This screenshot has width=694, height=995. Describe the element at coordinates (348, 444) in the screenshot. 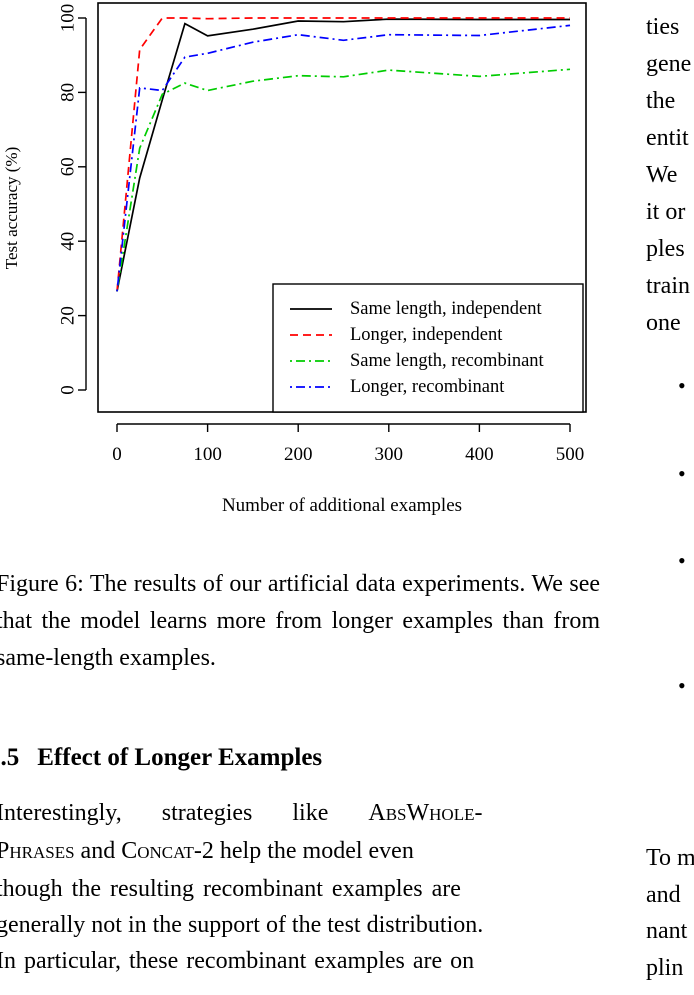

I see `x-axis: 0 100 200 300 400 500` at that location.